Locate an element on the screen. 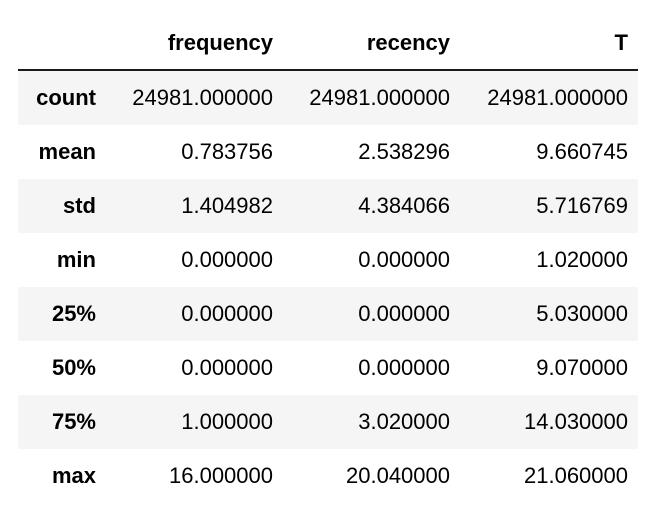 This screenshot has height=514, width=656. table-cell: 9.660745 is located at coordinates (582, 151).